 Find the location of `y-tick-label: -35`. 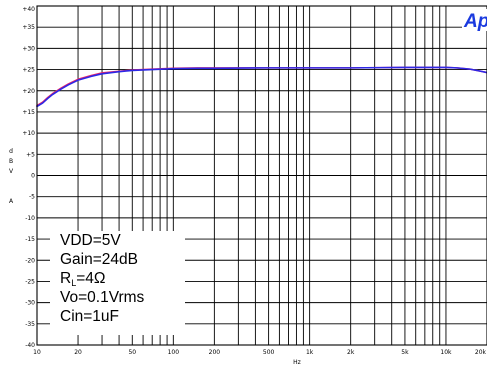

y-tick-label: -35 is located at coordinates (30, 324).